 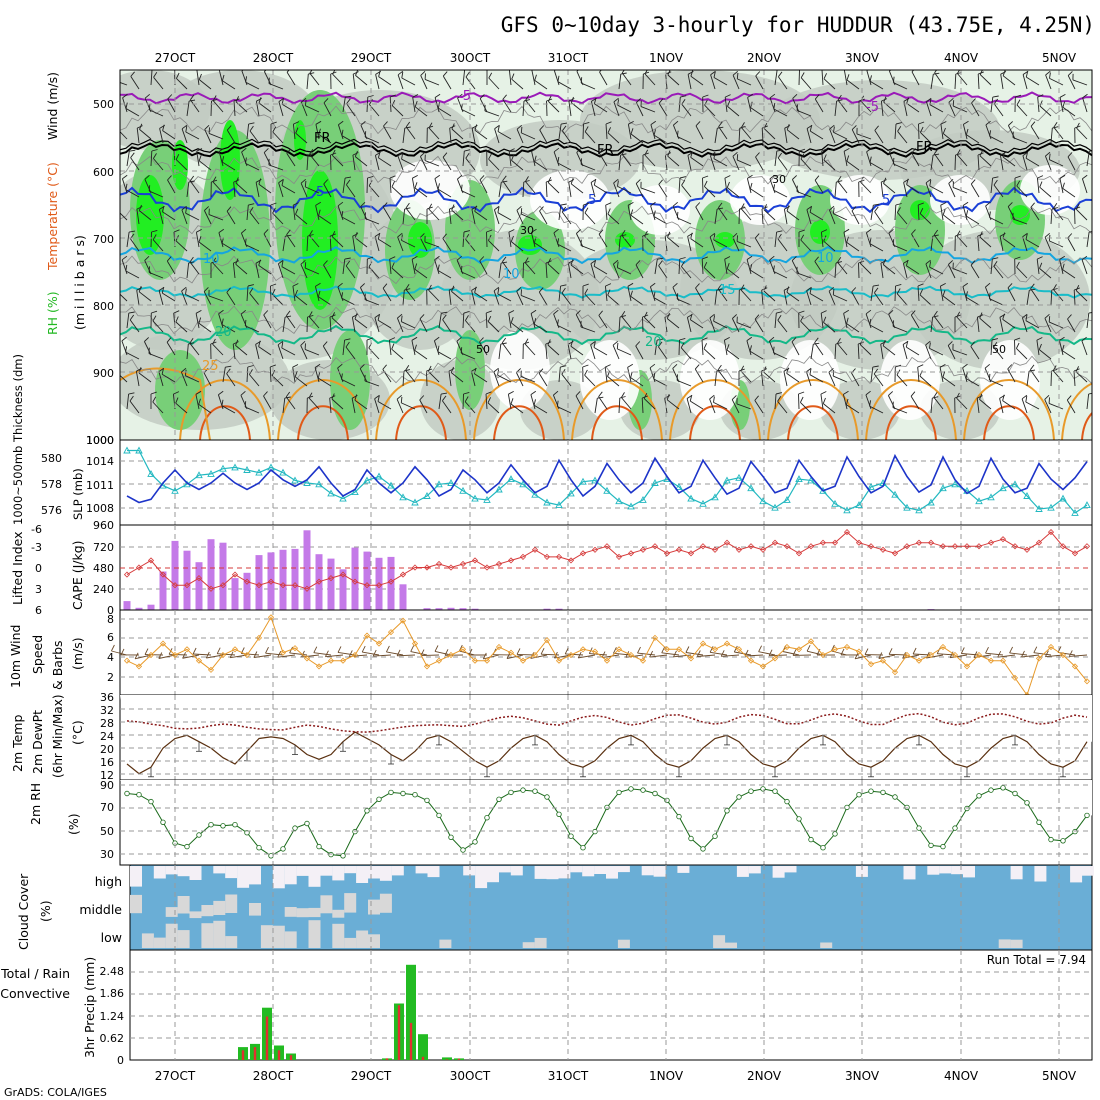 What do you see at coordinates (120, 1060) in the screenshot?
I see `precip-tick: 0` at bounding box center [120, 1060].